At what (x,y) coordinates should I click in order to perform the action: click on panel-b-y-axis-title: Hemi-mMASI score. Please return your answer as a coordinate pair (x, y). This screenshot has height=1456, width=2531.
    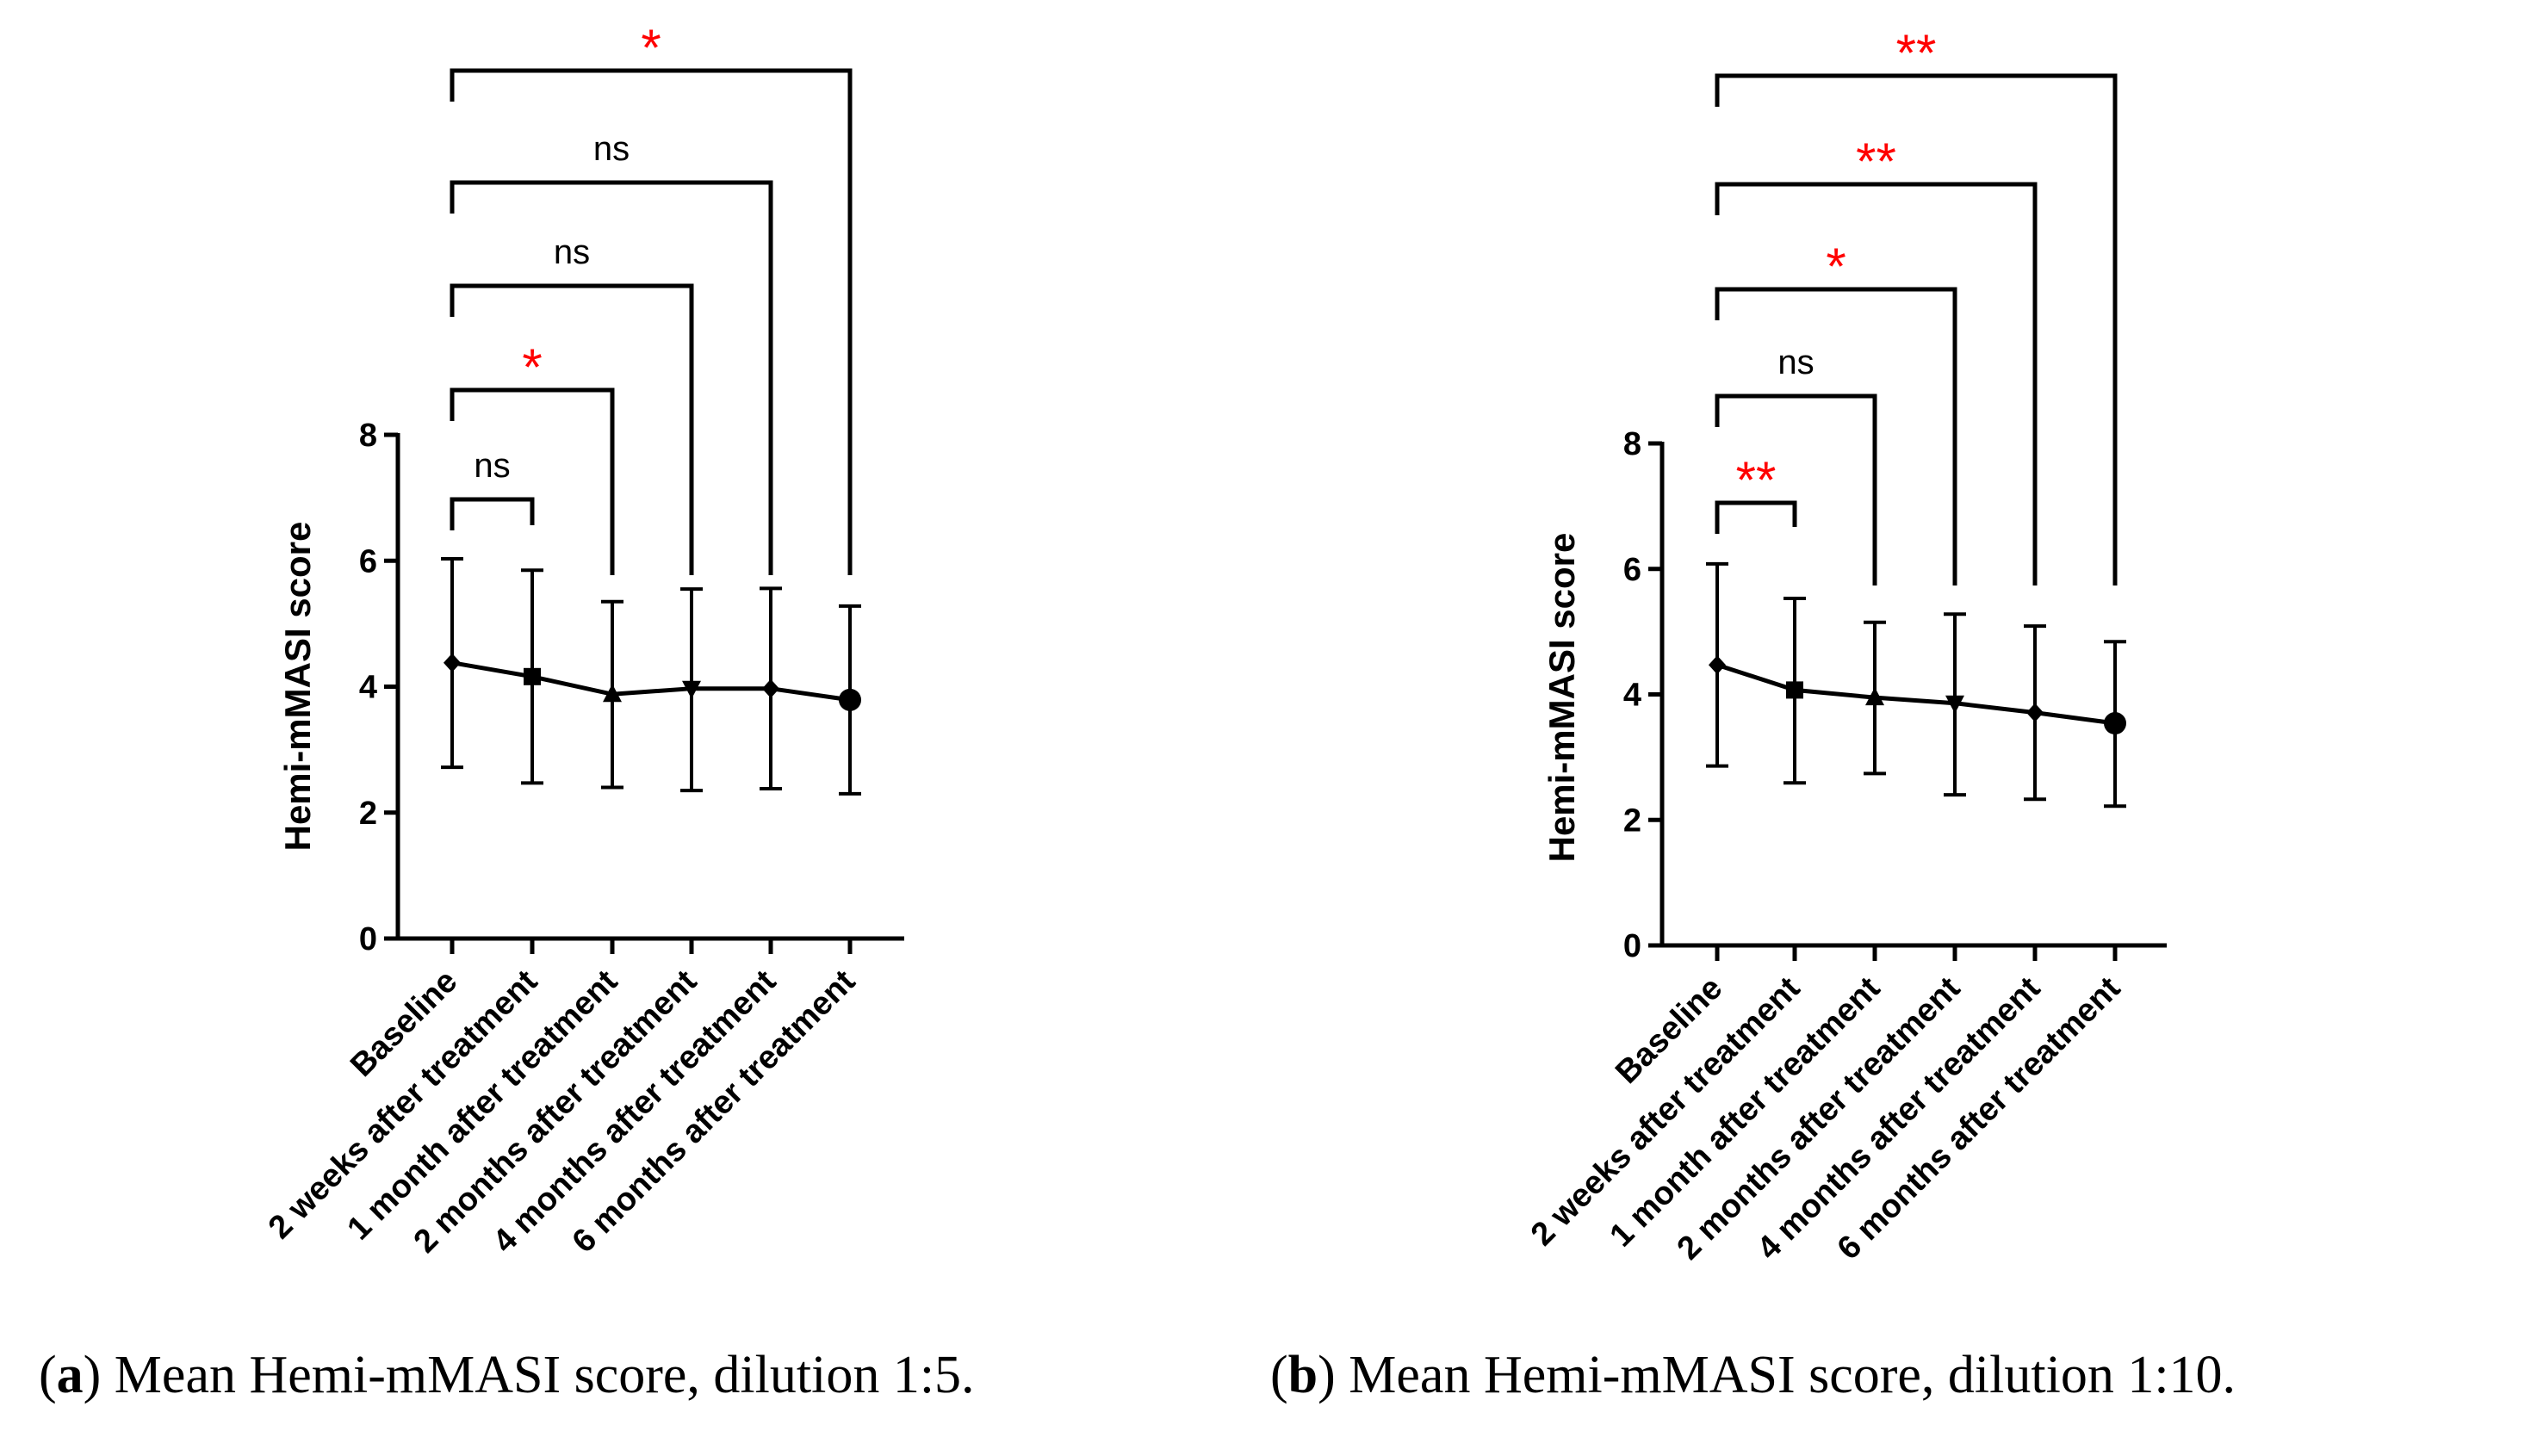
    Looking at the image, I should click on (1562, 698).